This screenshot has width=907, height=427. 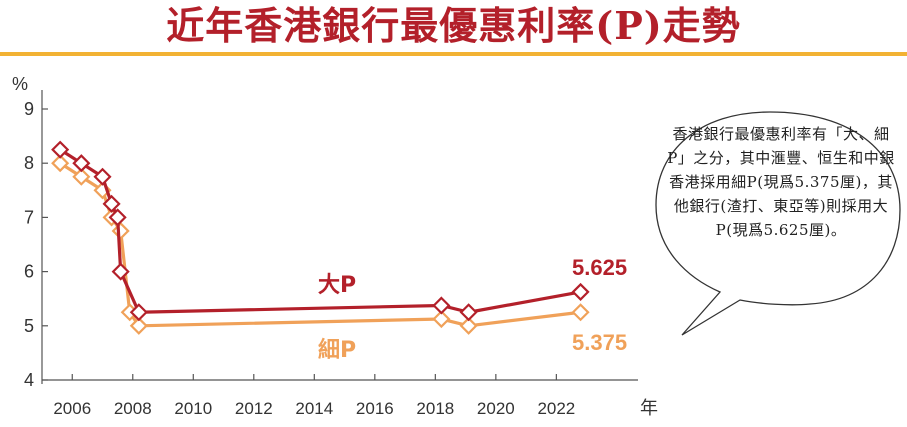 I want to click on series-label-small-p: 細P, so click(x=337, y=350).